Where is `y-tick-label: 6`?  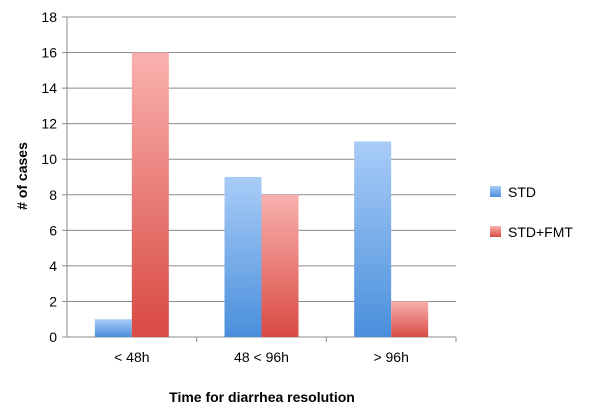
y-tick-label: 6 is located at coordinates (53, 230).